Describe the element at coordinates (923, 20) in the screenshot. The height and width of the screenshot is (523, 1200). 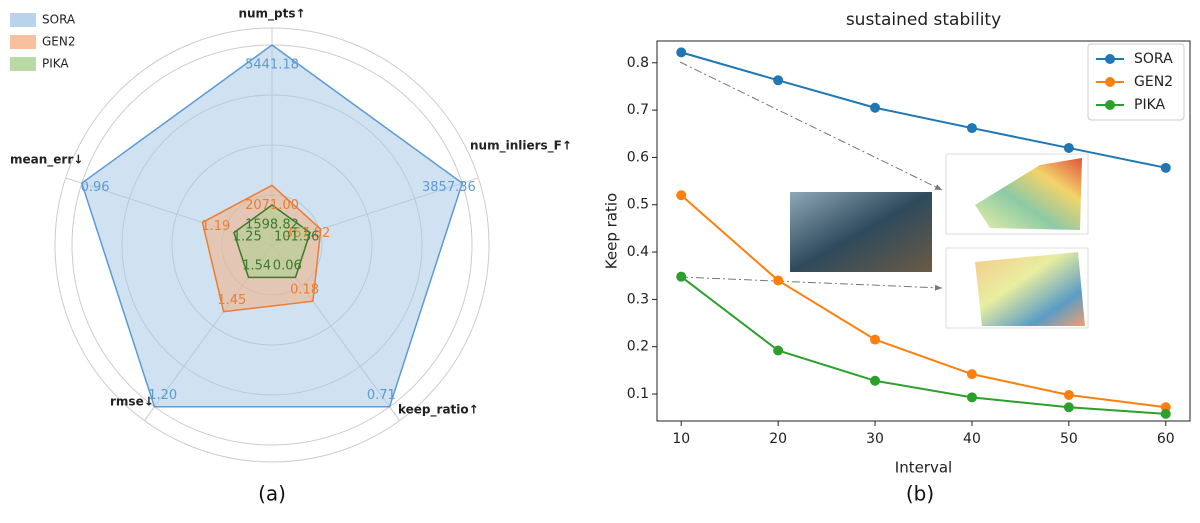
I see `chart-title: sustained stability` at that location.